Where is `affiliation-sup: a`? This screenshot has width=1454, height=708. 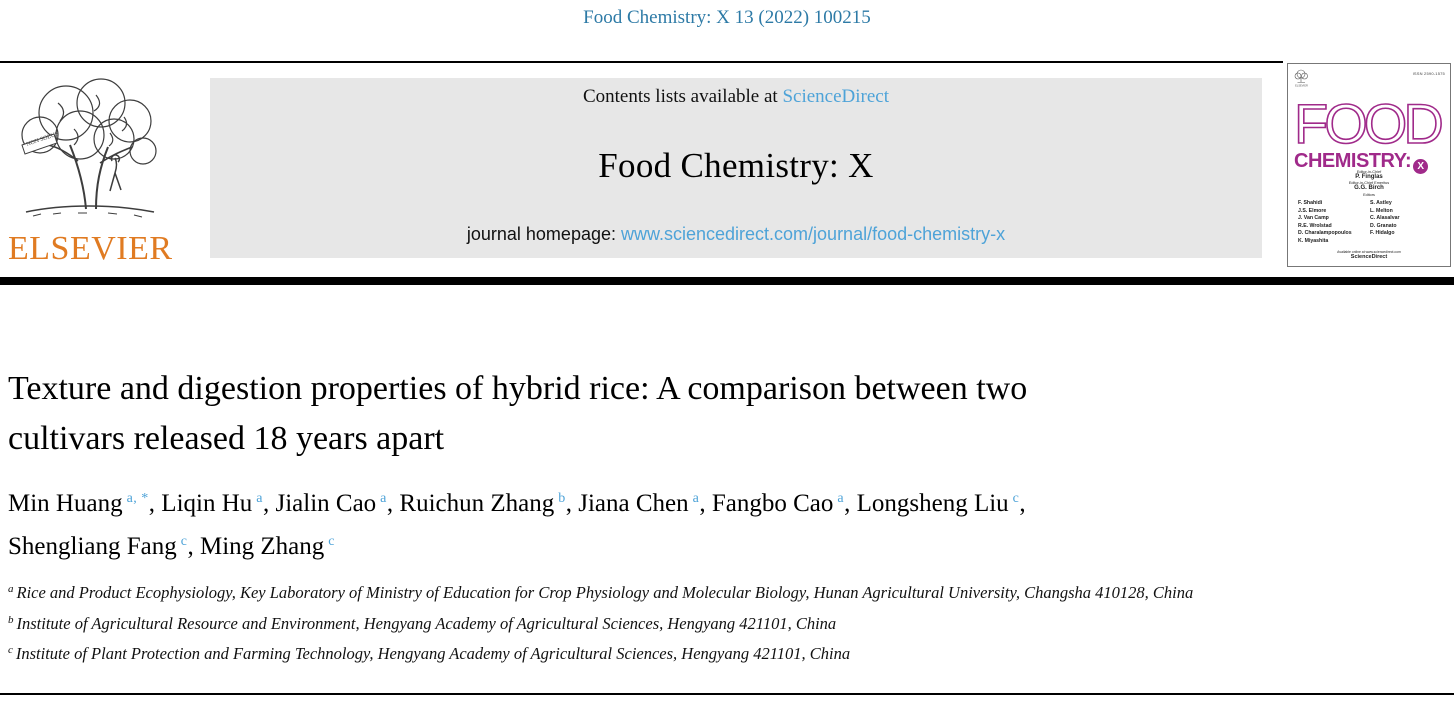 affiliation-sup: a is located at coordinates (11, 589).